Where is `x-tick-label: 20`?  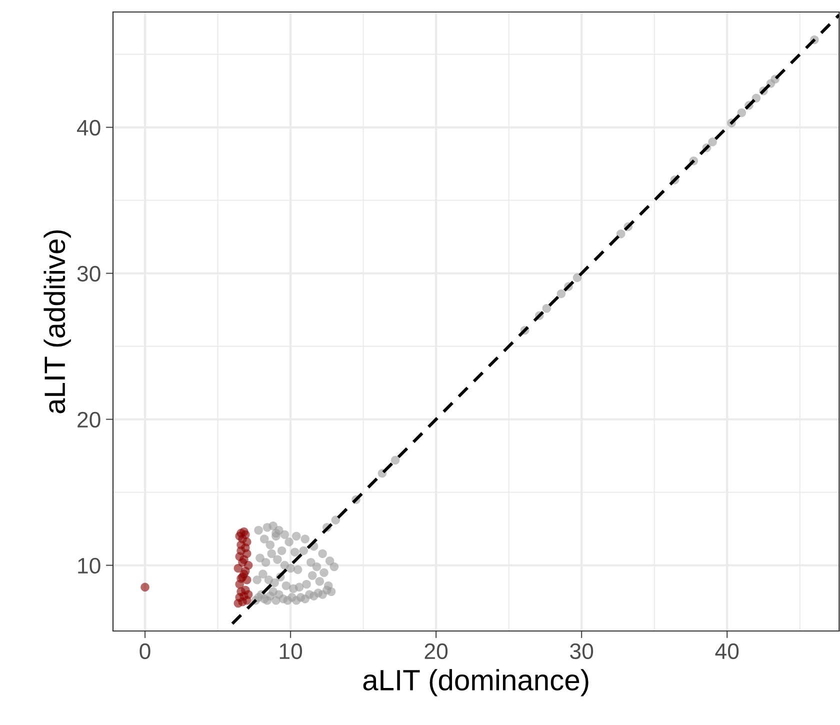
x-tick-label: 20 is located at coordinates (436, 651).